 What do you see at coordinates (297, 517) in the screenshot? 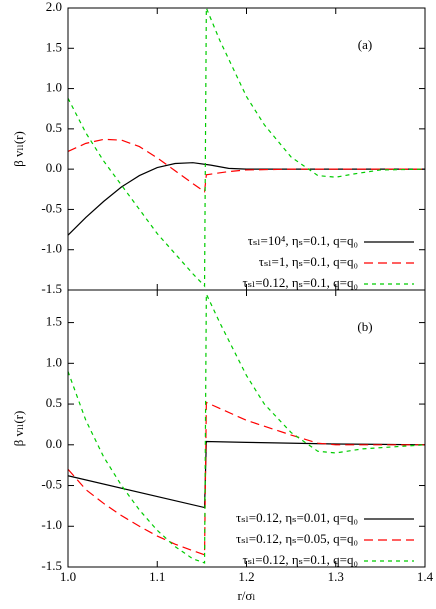
I see `legend-label: τₛₗ=0.12, ηₛ=0.01, q=q₀` at bounding box center [297, 517].